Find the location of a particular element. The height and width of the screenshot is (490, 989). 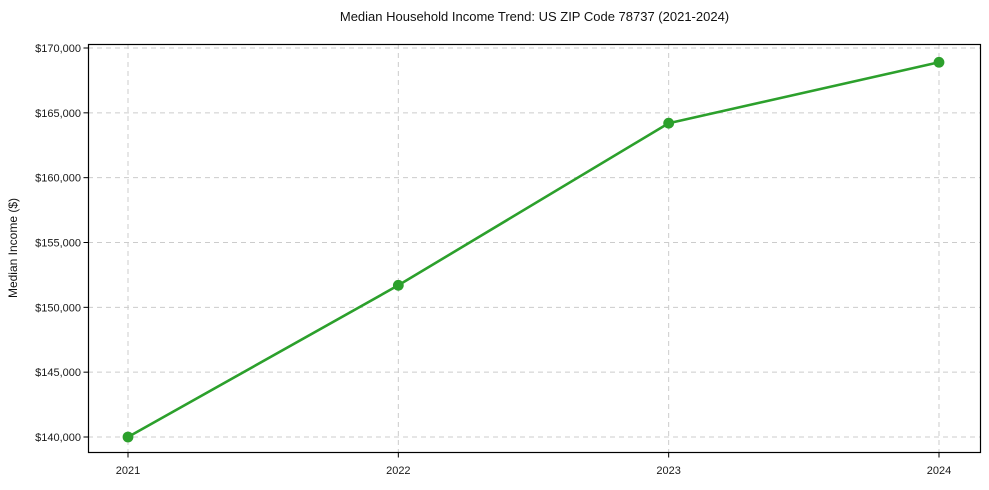

x-tick-label: 2024 is located at coordinates (939, 471).